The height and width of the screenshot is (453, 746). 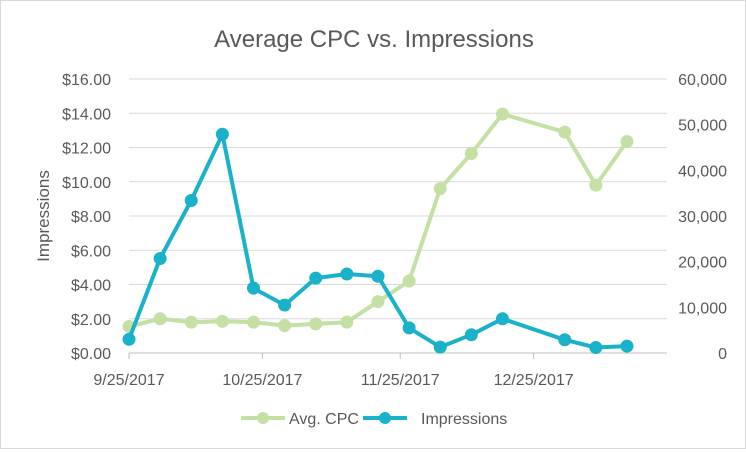 What do you see at coordinates (702, 263) in the screenshot?
I see `y-right-tick-label: 20,000` at bounding box center [702, 263].